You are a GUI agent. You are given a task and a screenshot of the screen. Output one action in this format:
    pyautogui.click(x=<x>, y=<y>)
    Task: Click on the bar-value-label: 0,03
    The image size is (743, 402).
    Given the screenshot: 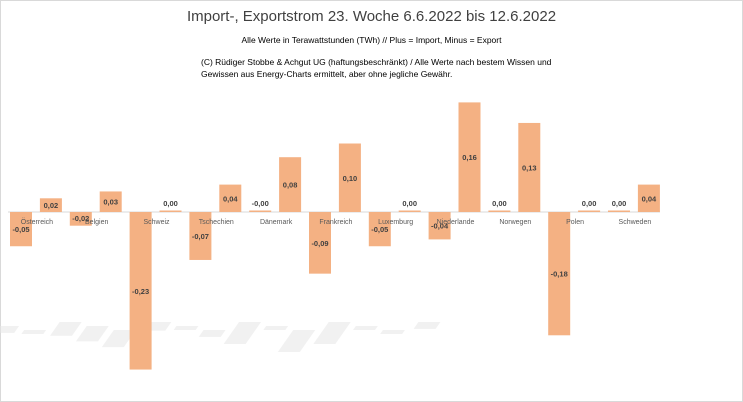 What is the action you would take?
    pyautogui.click(x=110, y=202)
    